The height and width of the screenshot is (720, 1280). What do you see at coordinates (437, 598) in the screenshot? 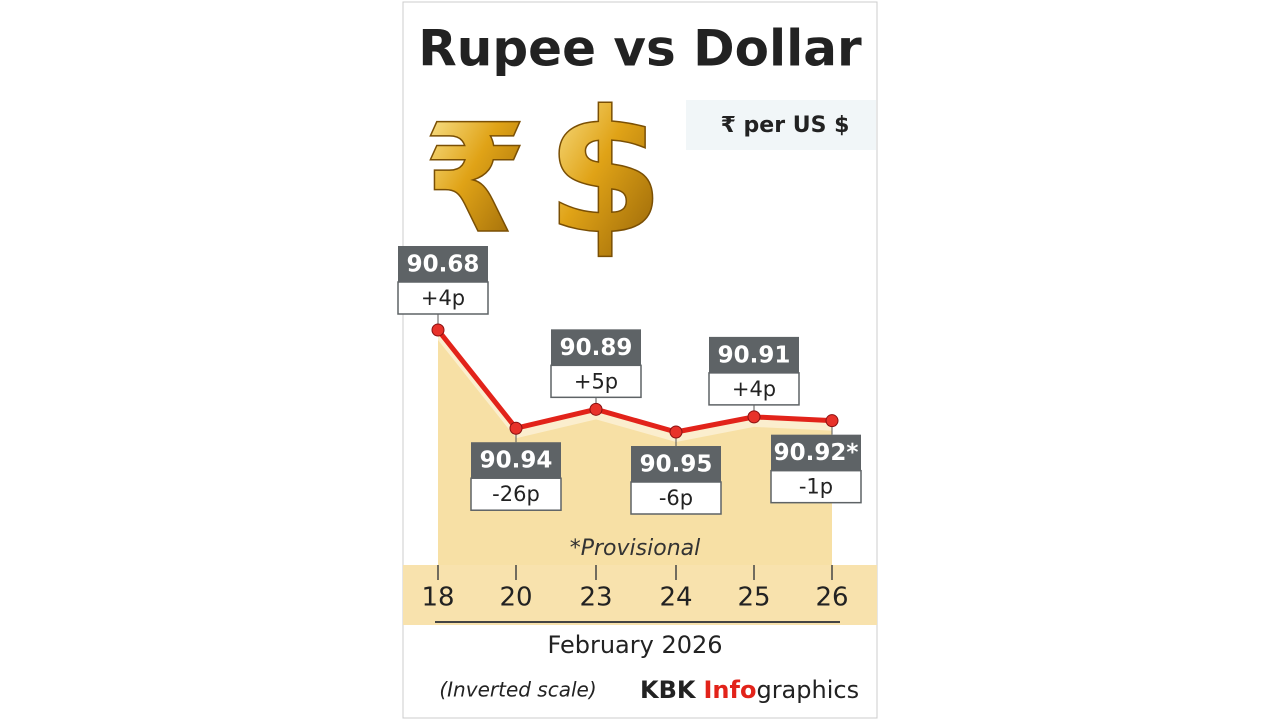
I see `x-tick-label: 18` at bounding box center [437, 598].